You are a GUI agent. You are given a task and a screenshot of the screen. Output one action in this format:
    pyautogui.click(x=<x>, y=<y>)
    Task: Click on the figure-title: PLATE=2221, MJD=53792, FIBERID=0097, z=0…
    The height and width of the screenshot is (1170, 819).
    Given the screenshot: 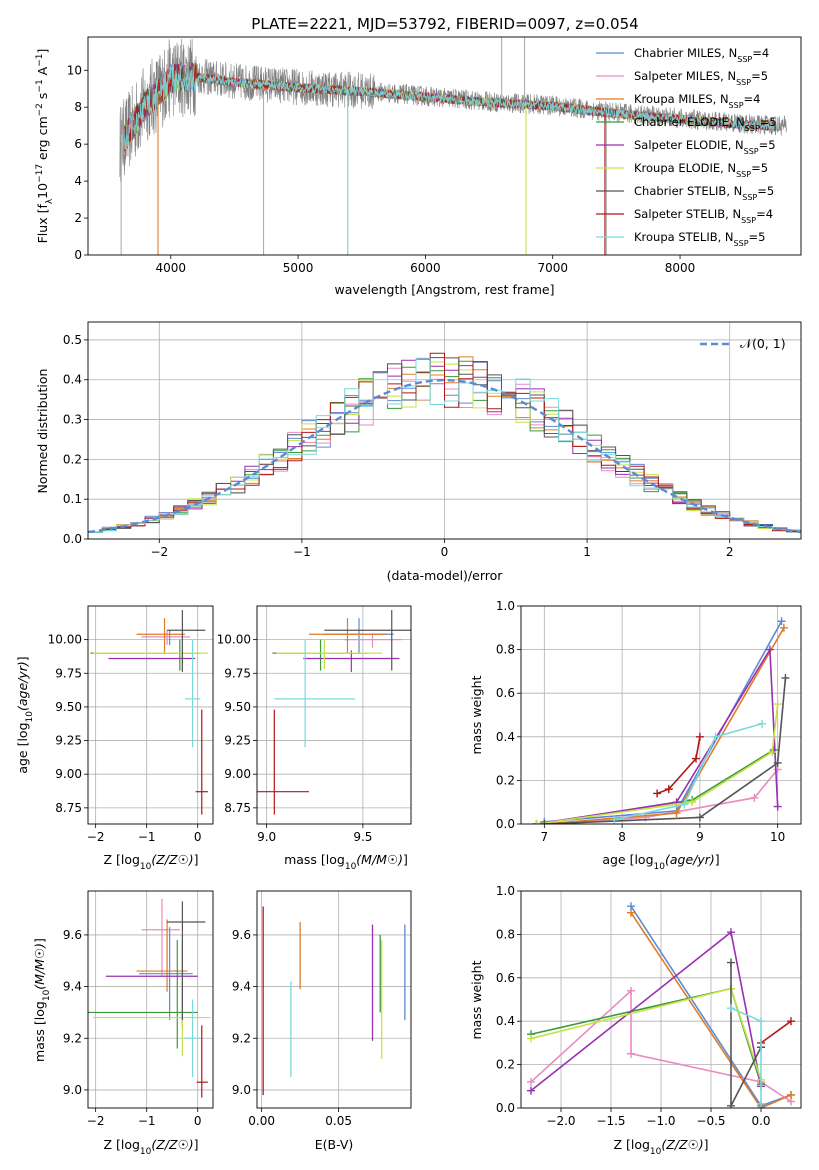 What is the action you would take?
    pyautogui.click(x=444, y=24)
    